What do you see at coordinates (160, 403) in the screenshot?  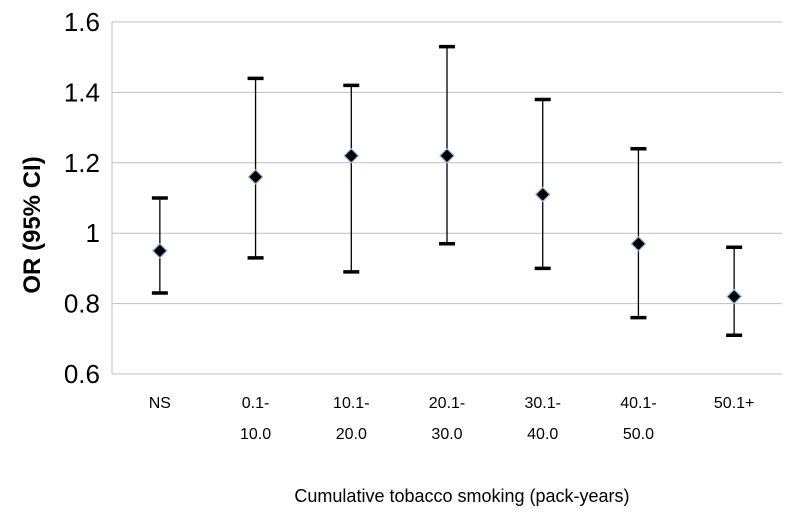 I see `x-category-label: NS` at bounding box center [160, 403].